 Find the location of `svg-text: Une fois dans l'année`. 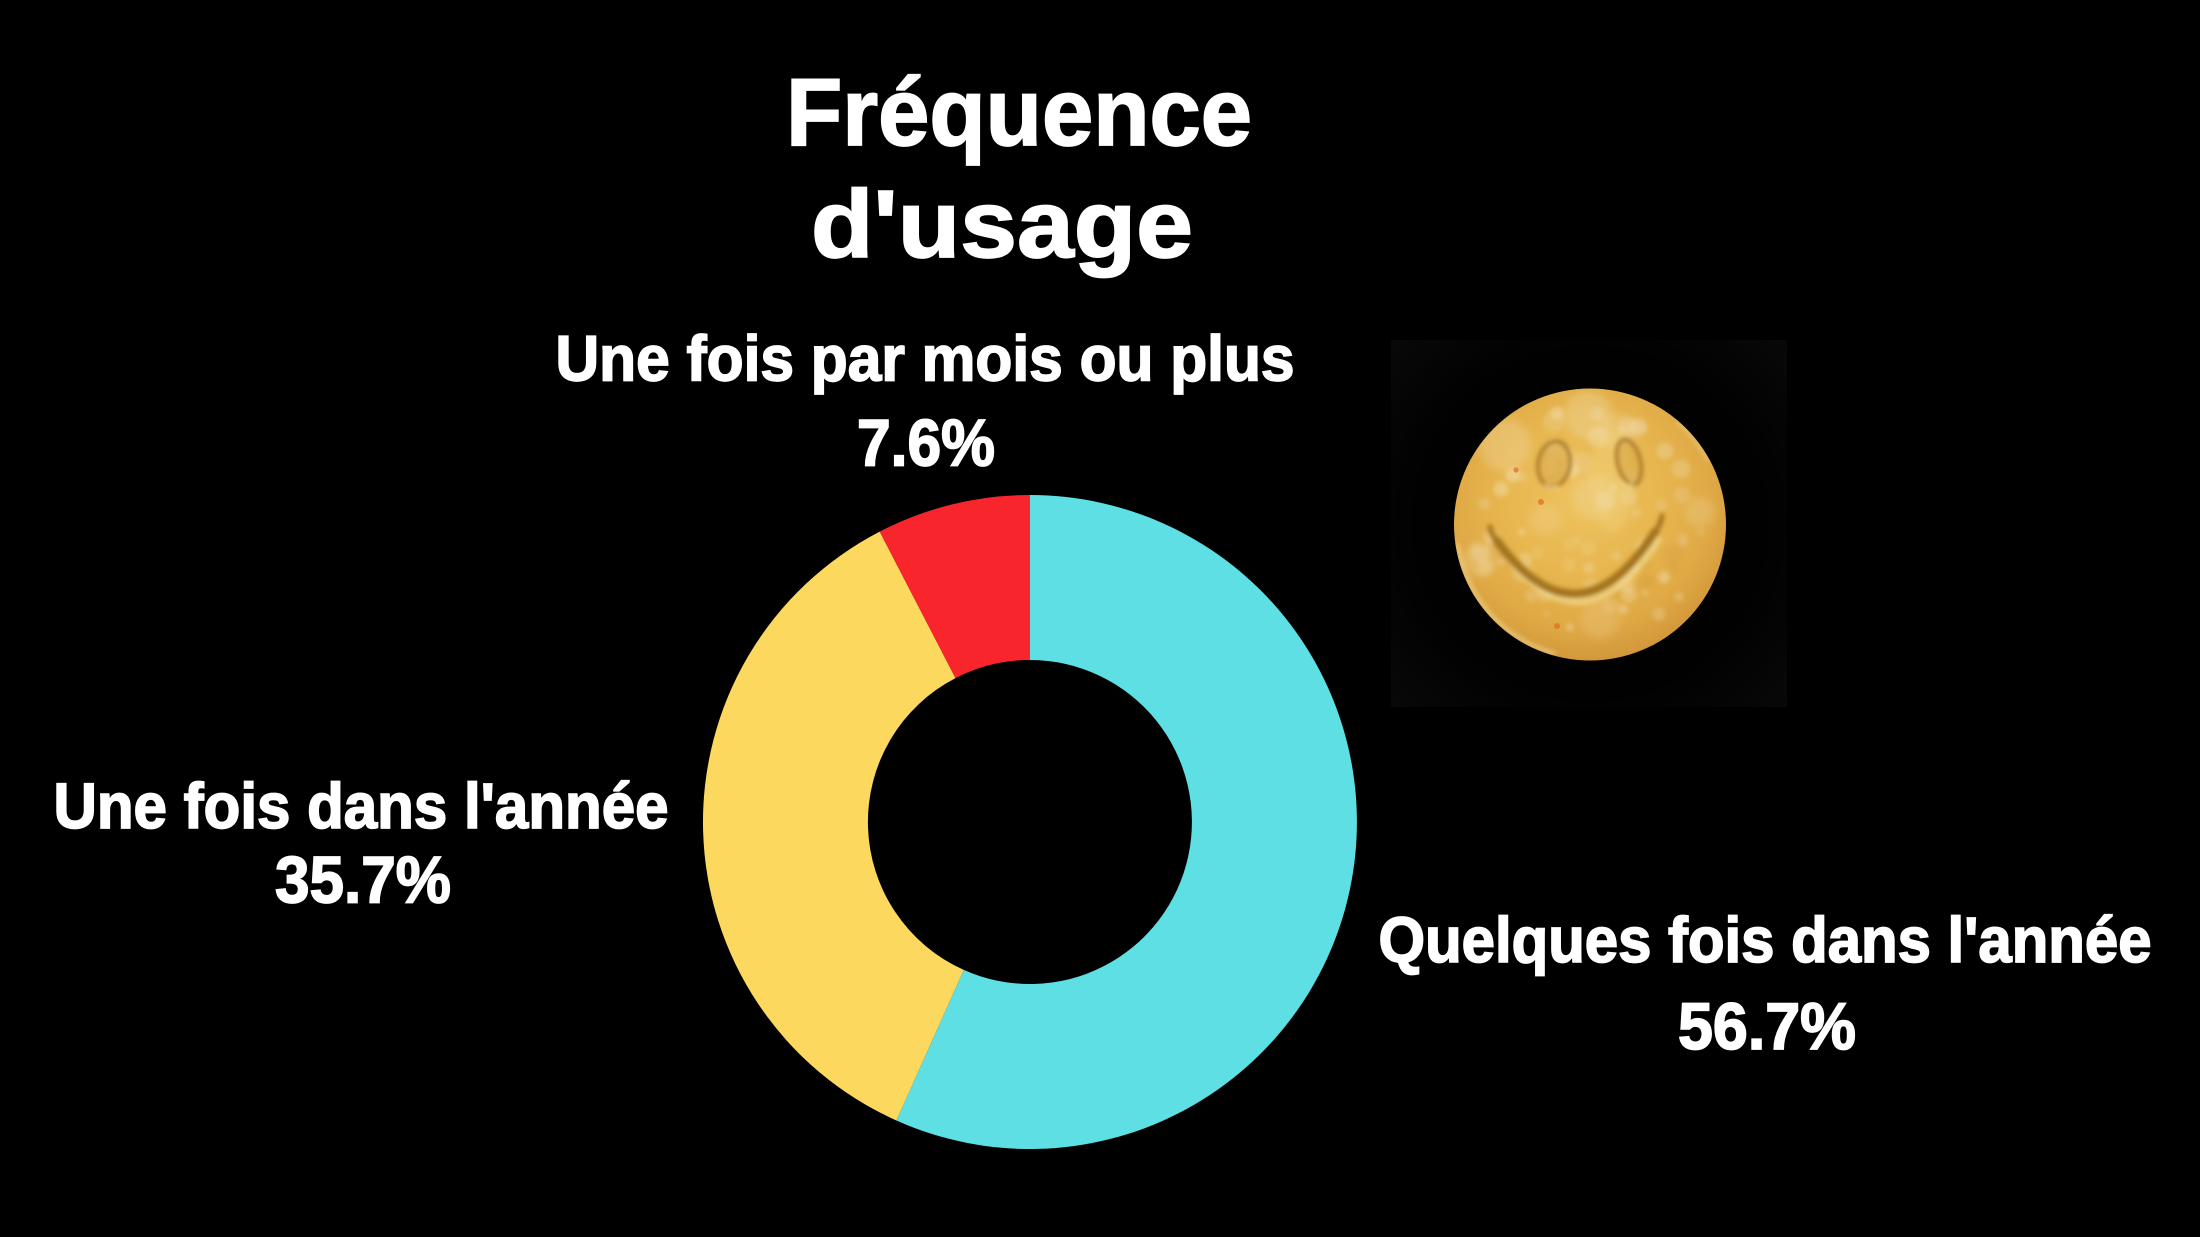

svg-text: Une fois dans l'année is located at coordinates (361, 806).